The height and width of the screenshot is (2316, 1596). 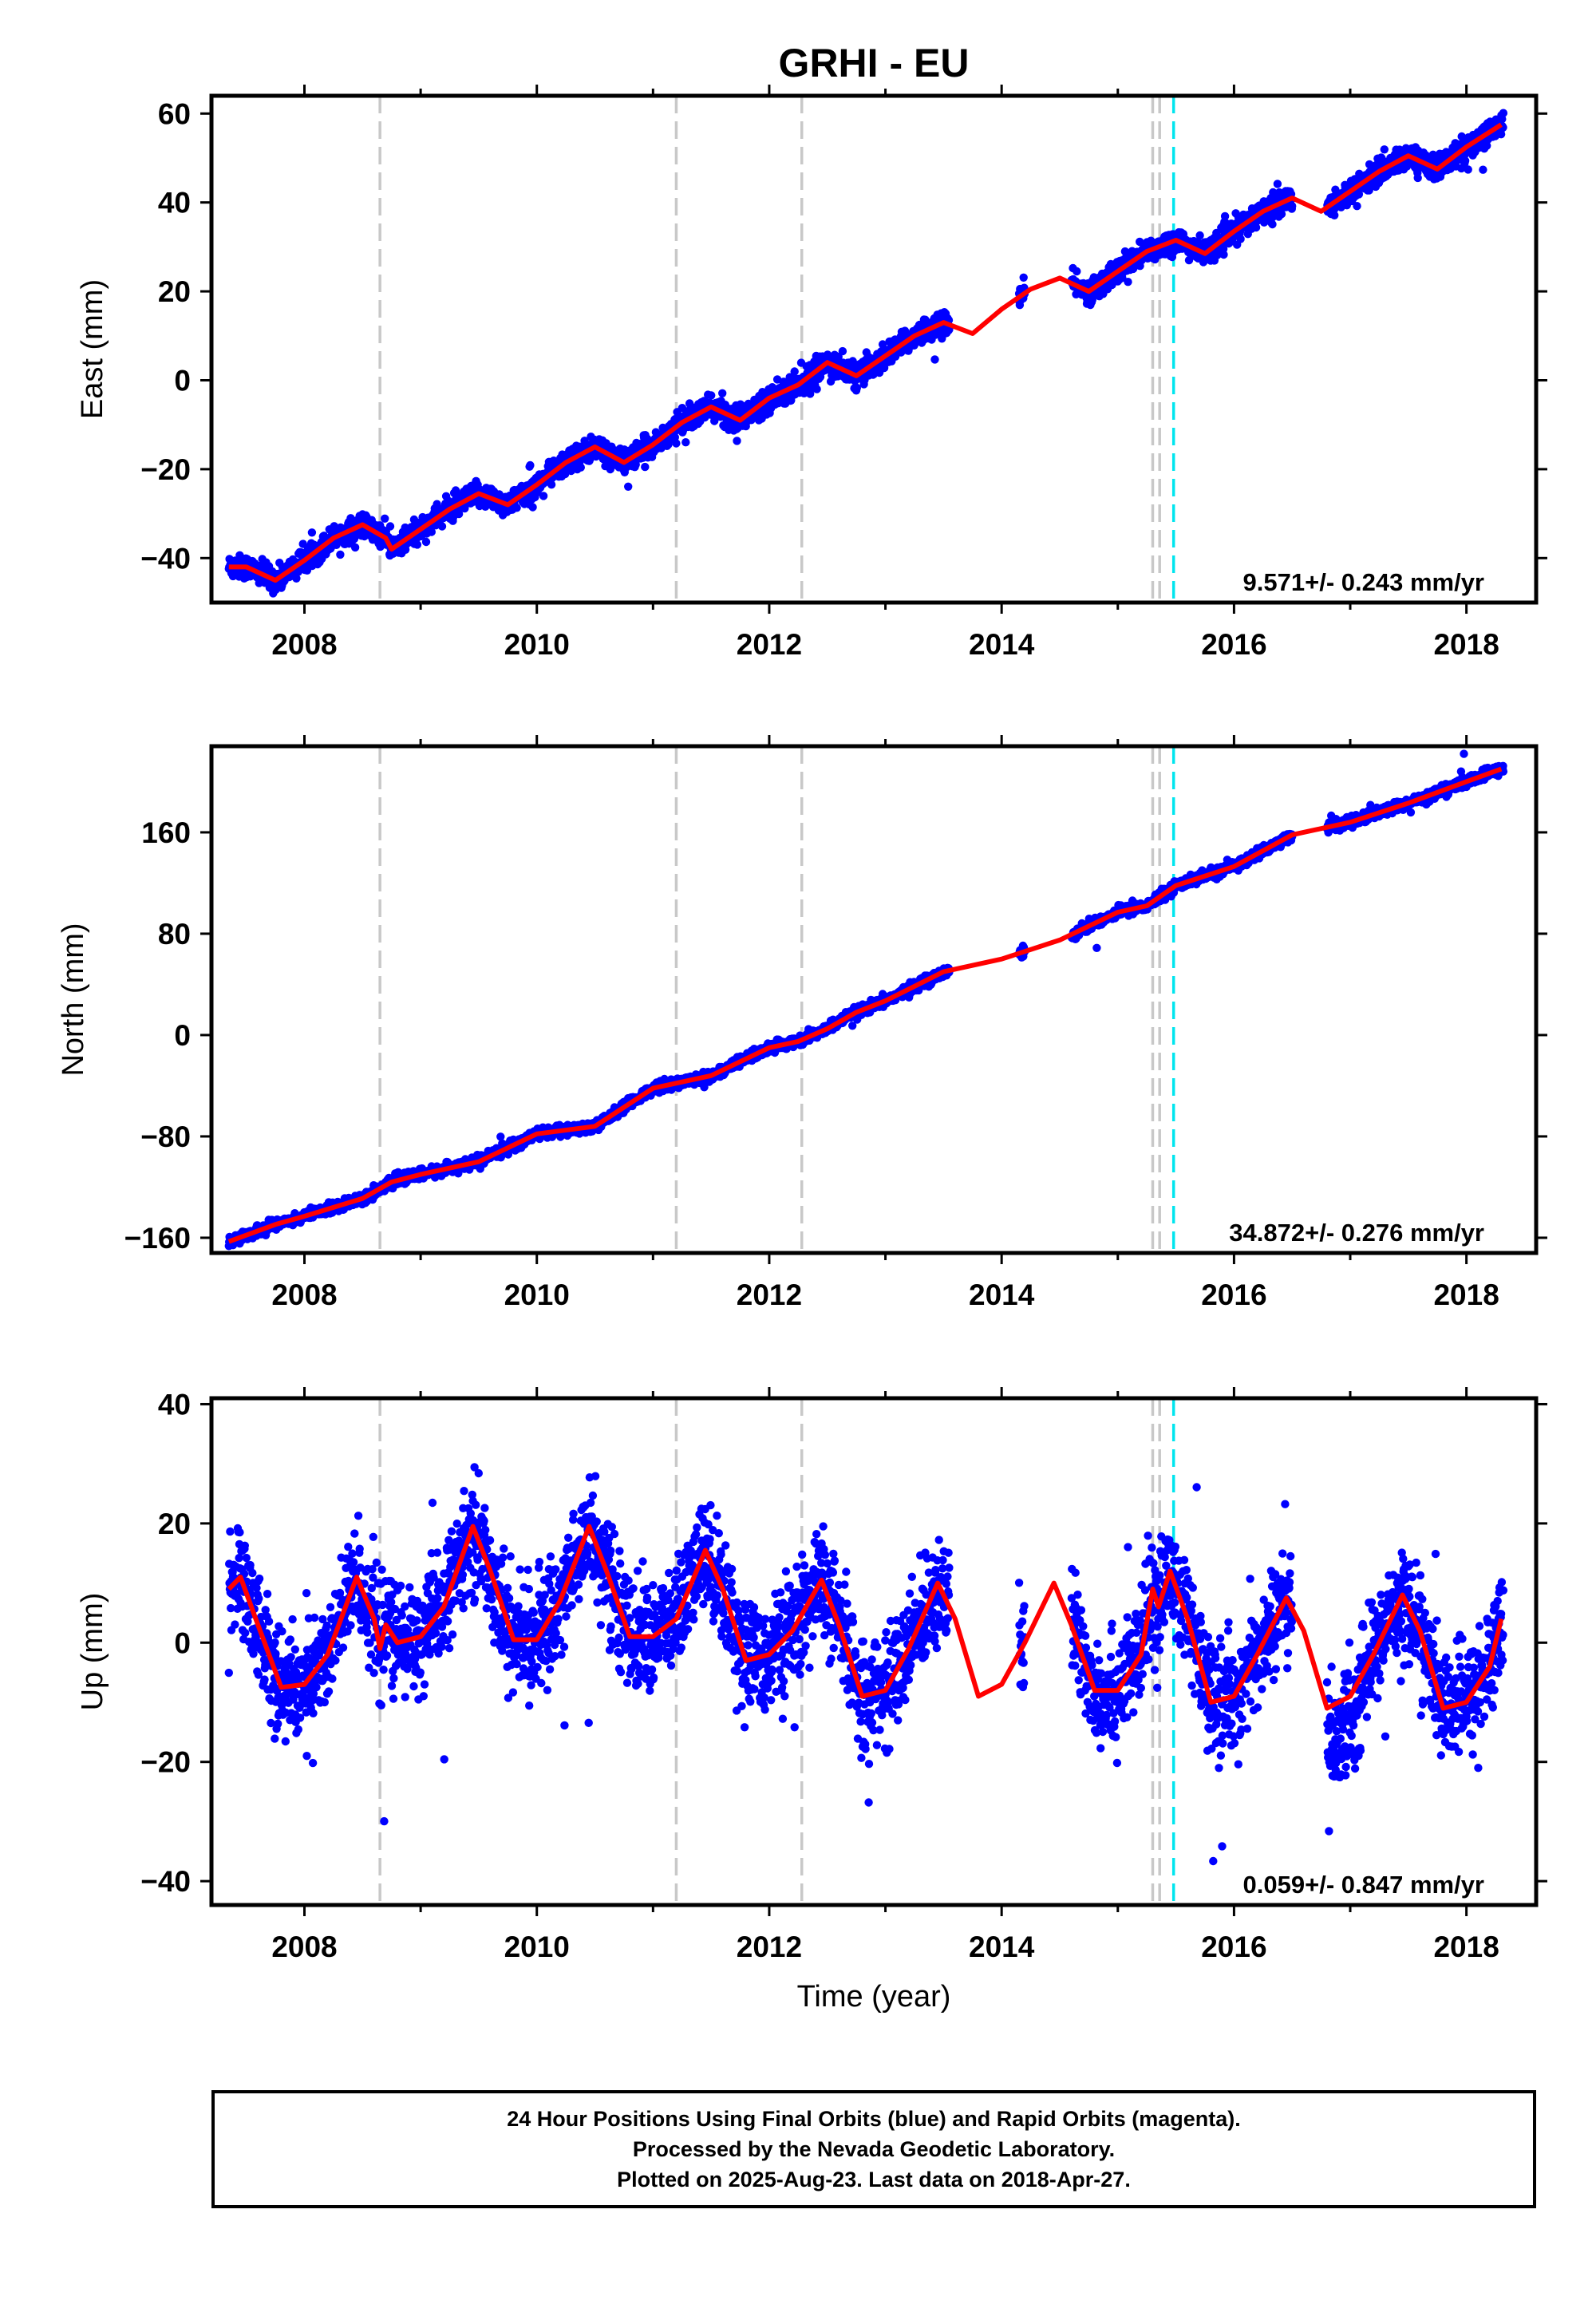 I want to click on y-tick-label: −40, so click(x=165, y=558).